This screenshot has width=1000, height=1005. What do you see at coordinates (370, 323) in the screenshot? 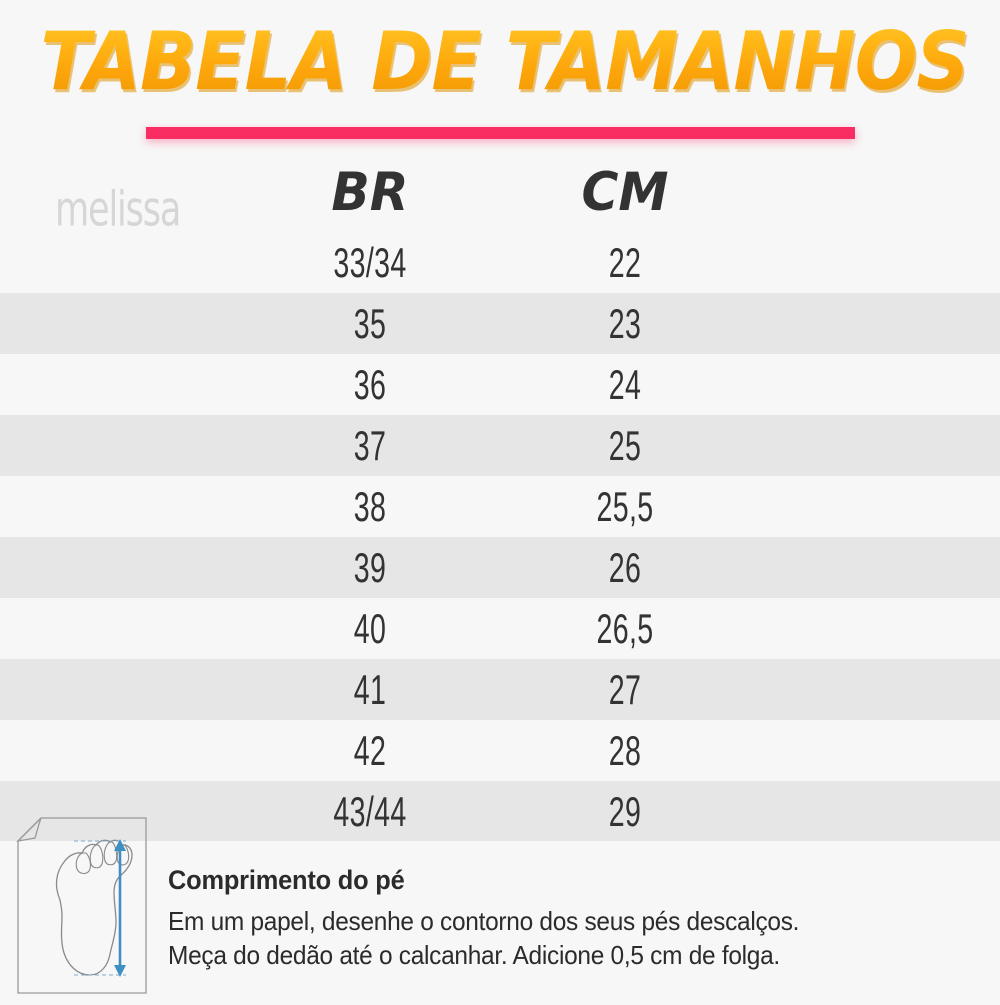
I see `cell-br: 35` at bounding box center [370, 323].